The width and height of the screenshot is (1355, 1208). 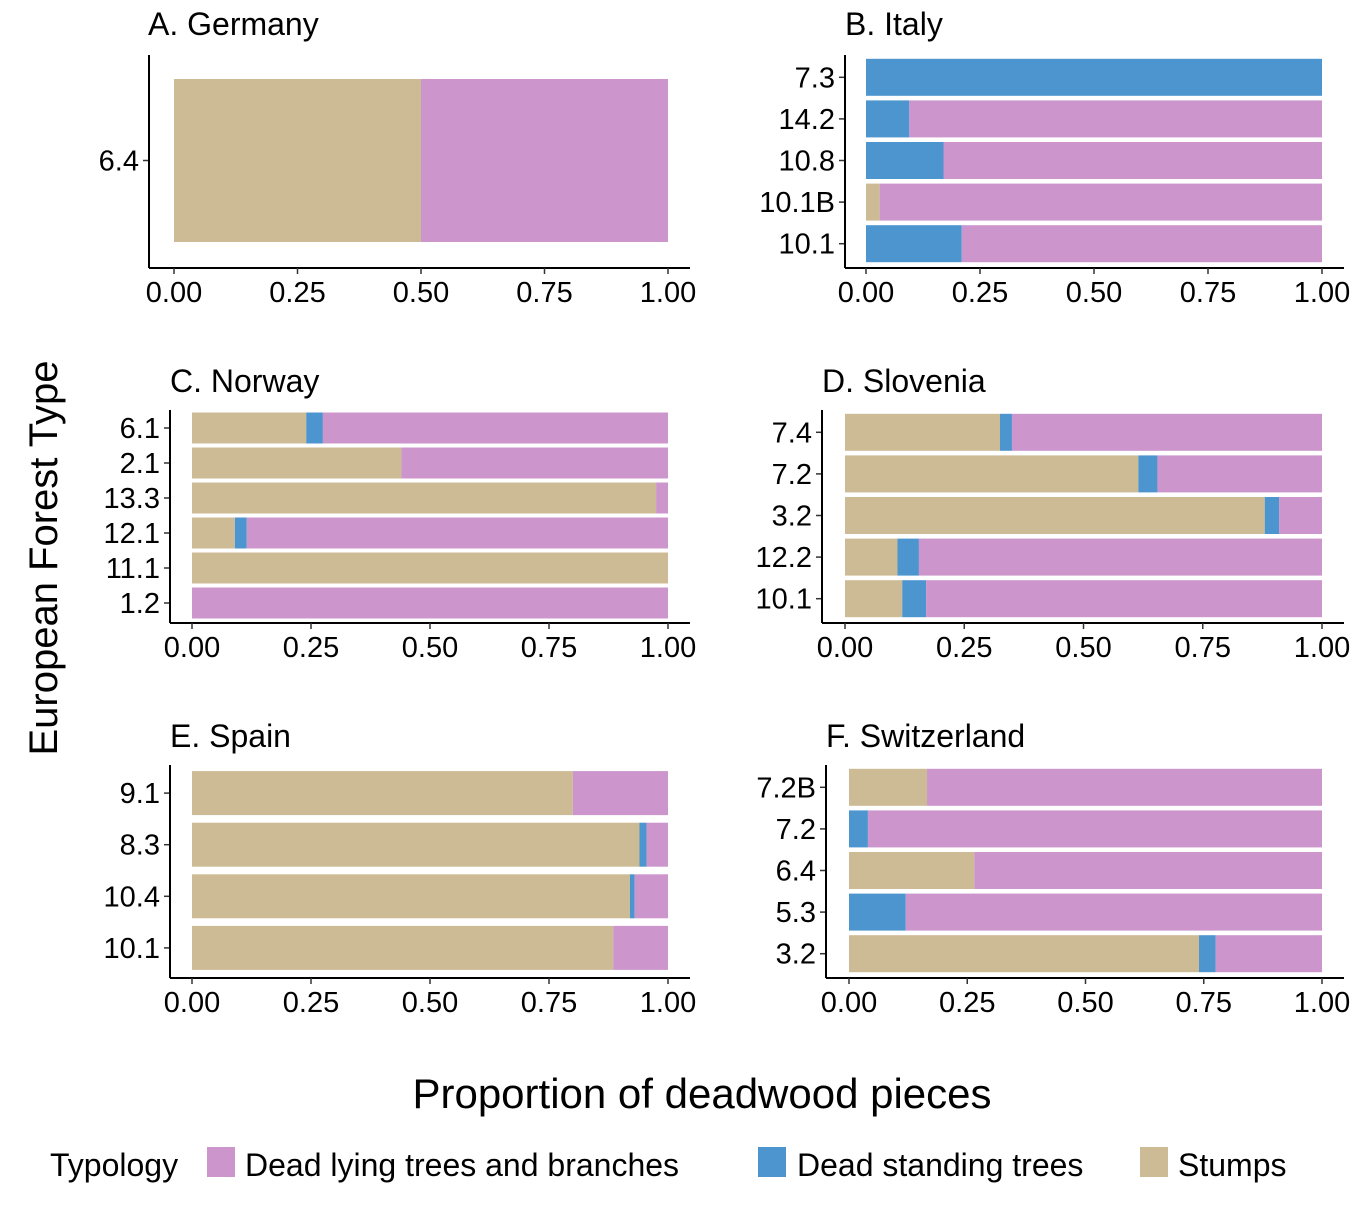 I want to click on y-tick-label: 6.4, so click(x=119, y=162).